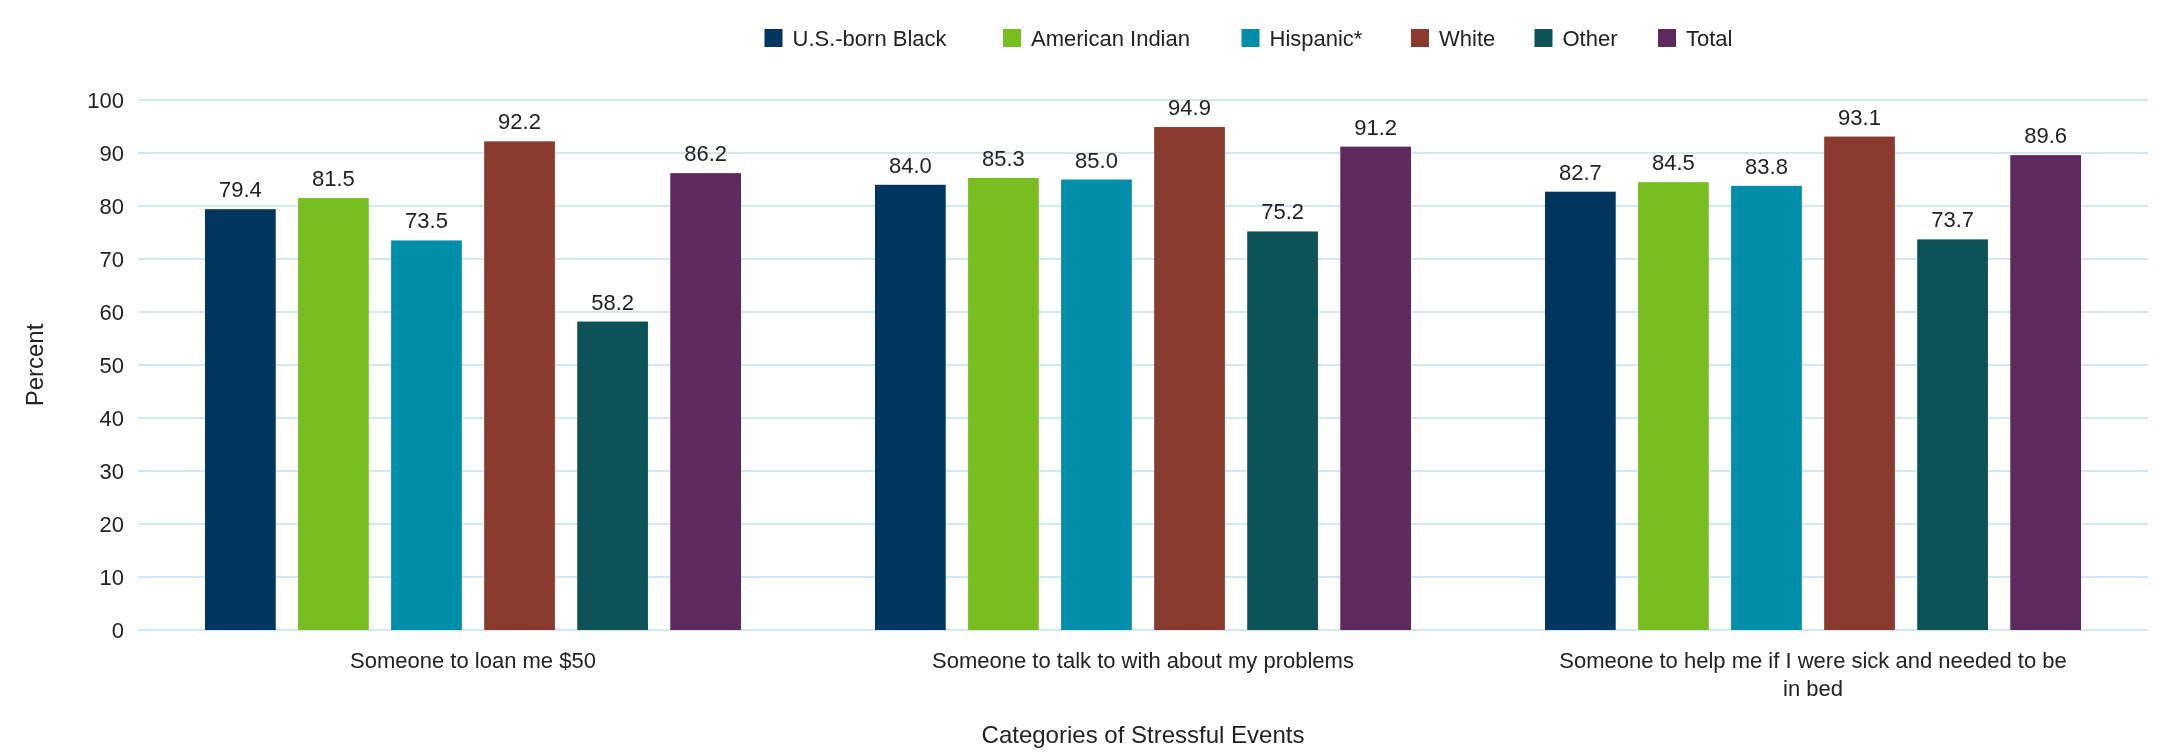 The width and height of the screenshot is (2158, 752). What do you see at coordinates (1580, 172) in the screenshot?
I see `data-label: 82.7` at bounding box center [1580, 172].